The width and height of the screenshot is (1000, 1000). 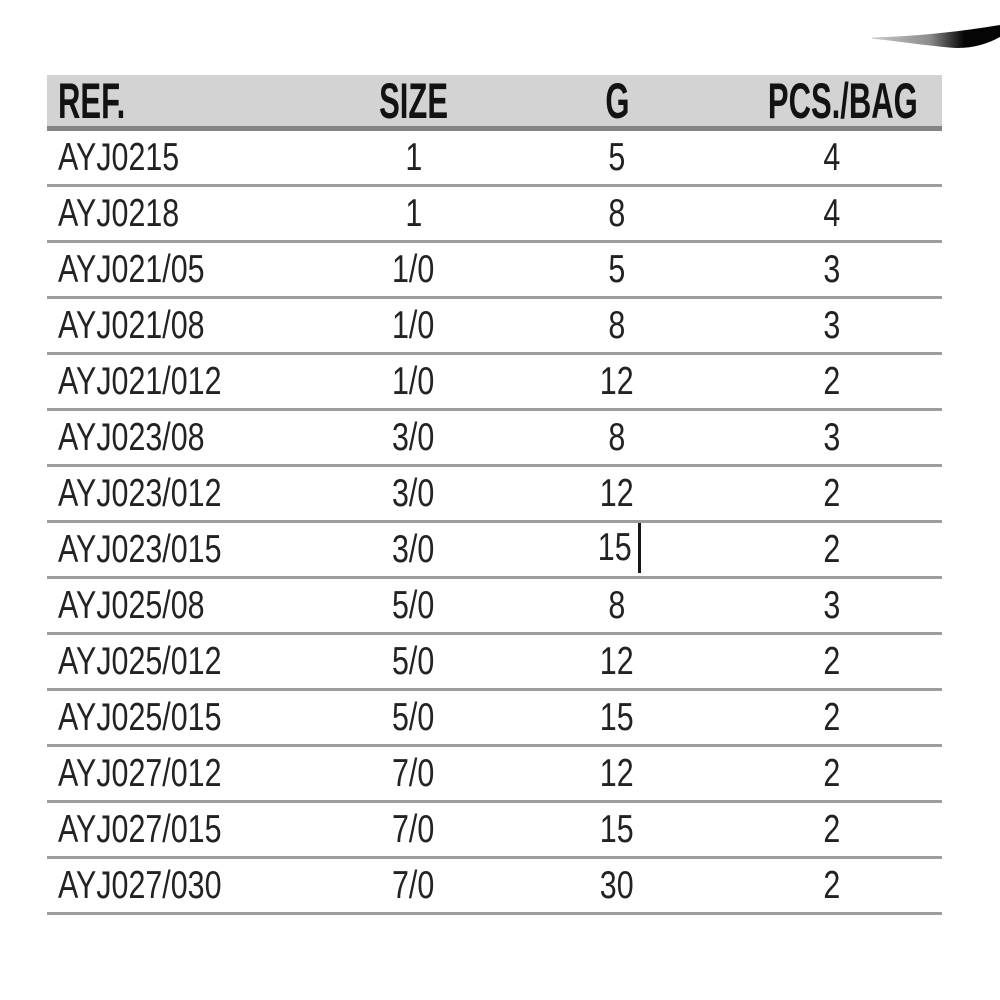 I want to click on cell-ref: AYJ025/012, so click(x=181, y=661).